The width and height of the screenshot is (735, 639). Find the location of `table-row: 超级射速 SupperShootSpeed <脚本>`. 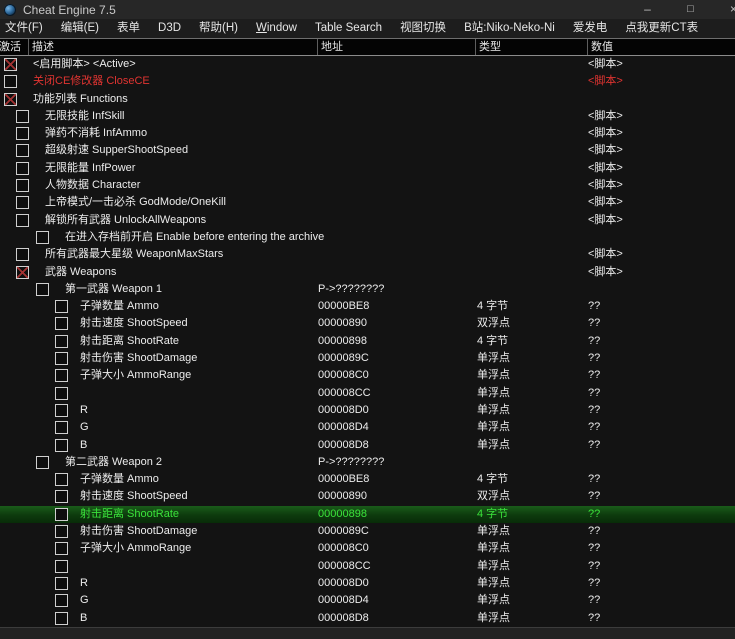

table-row: 超级射速 SupperShootSpeed <脚本> is located at coordinates (367, 150).